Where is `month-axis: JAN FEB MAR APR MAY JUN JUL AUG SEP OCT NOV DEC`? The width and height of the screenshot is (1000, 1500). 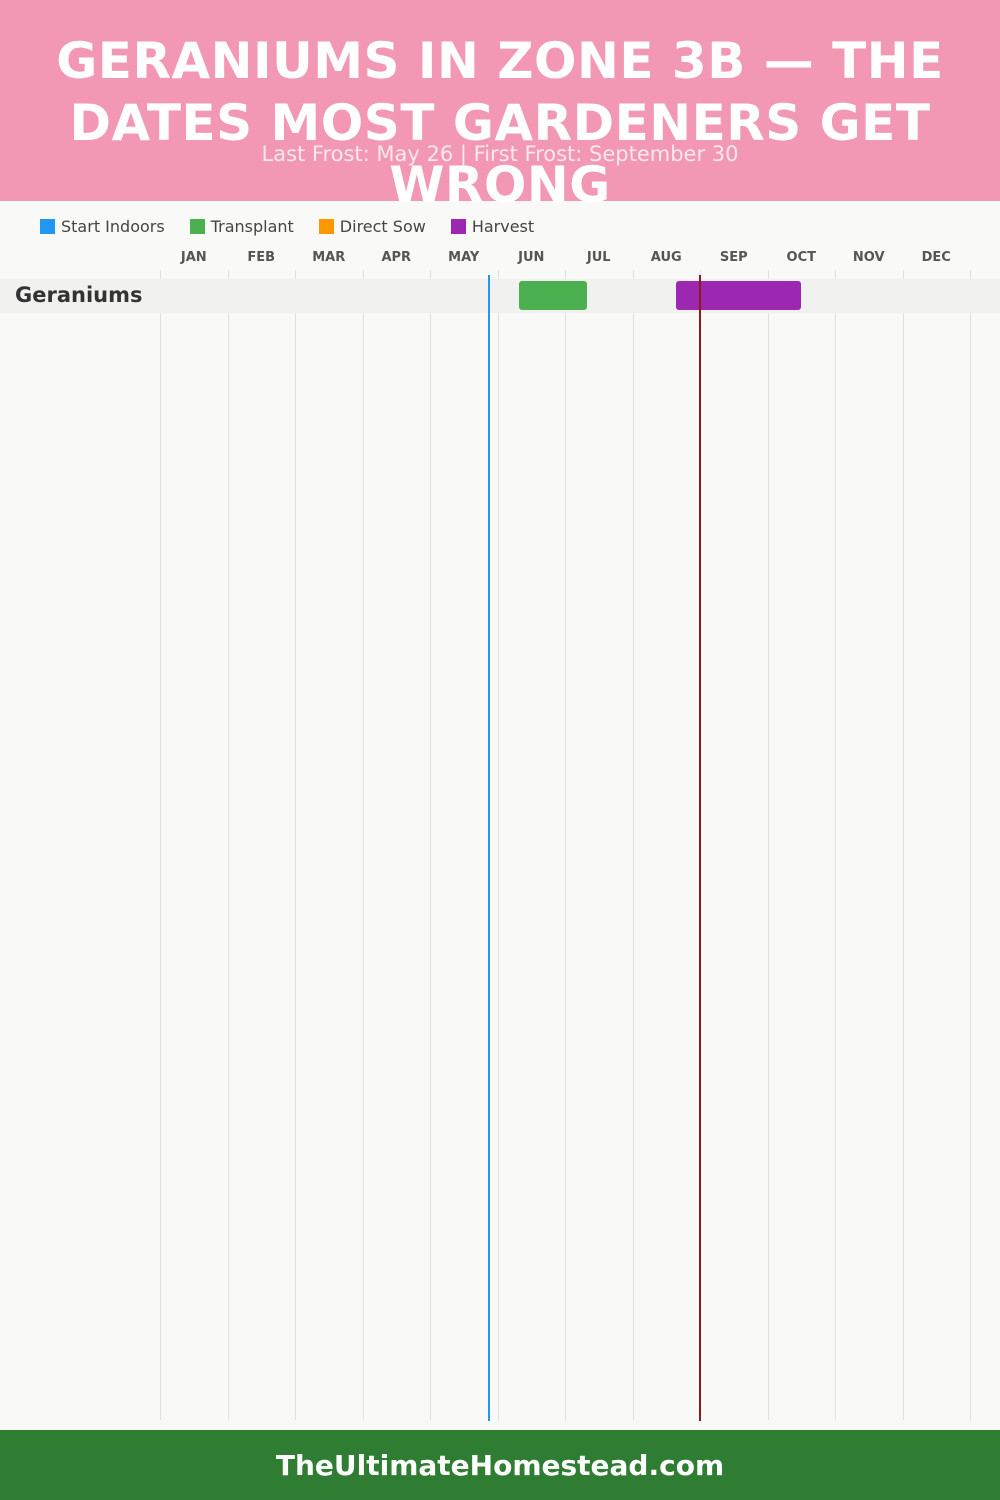
month-axis: JAN FEB MAR APR MAY JUN JUL AUG SEP OCT NOV DEC is located at coordinates (500, 260).